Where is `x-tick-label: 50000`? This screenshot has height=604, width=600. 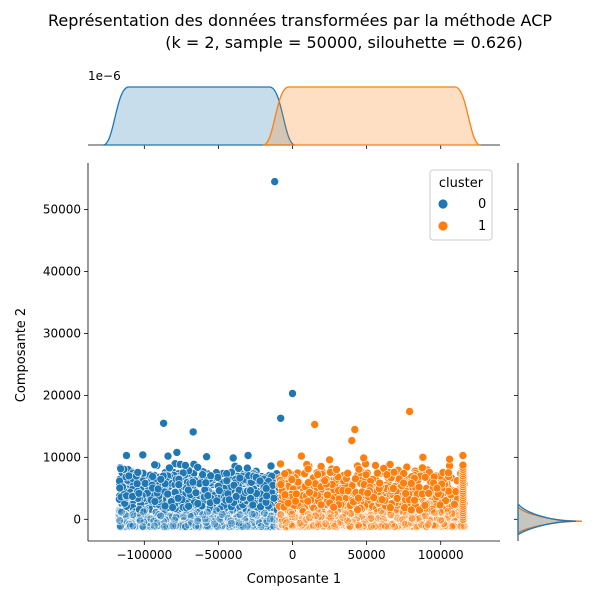 x-tick-label: 50000 is located at coordinates (367, 555).